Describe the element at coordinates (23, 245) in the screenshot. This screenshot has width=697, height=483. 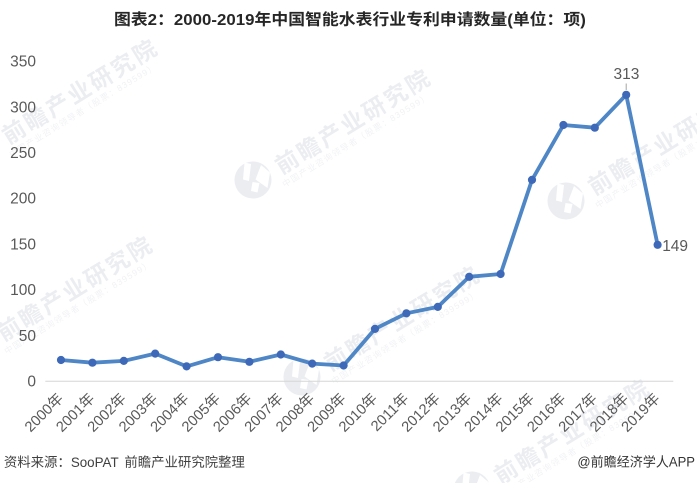
I see `svg-text: 150` at that location.